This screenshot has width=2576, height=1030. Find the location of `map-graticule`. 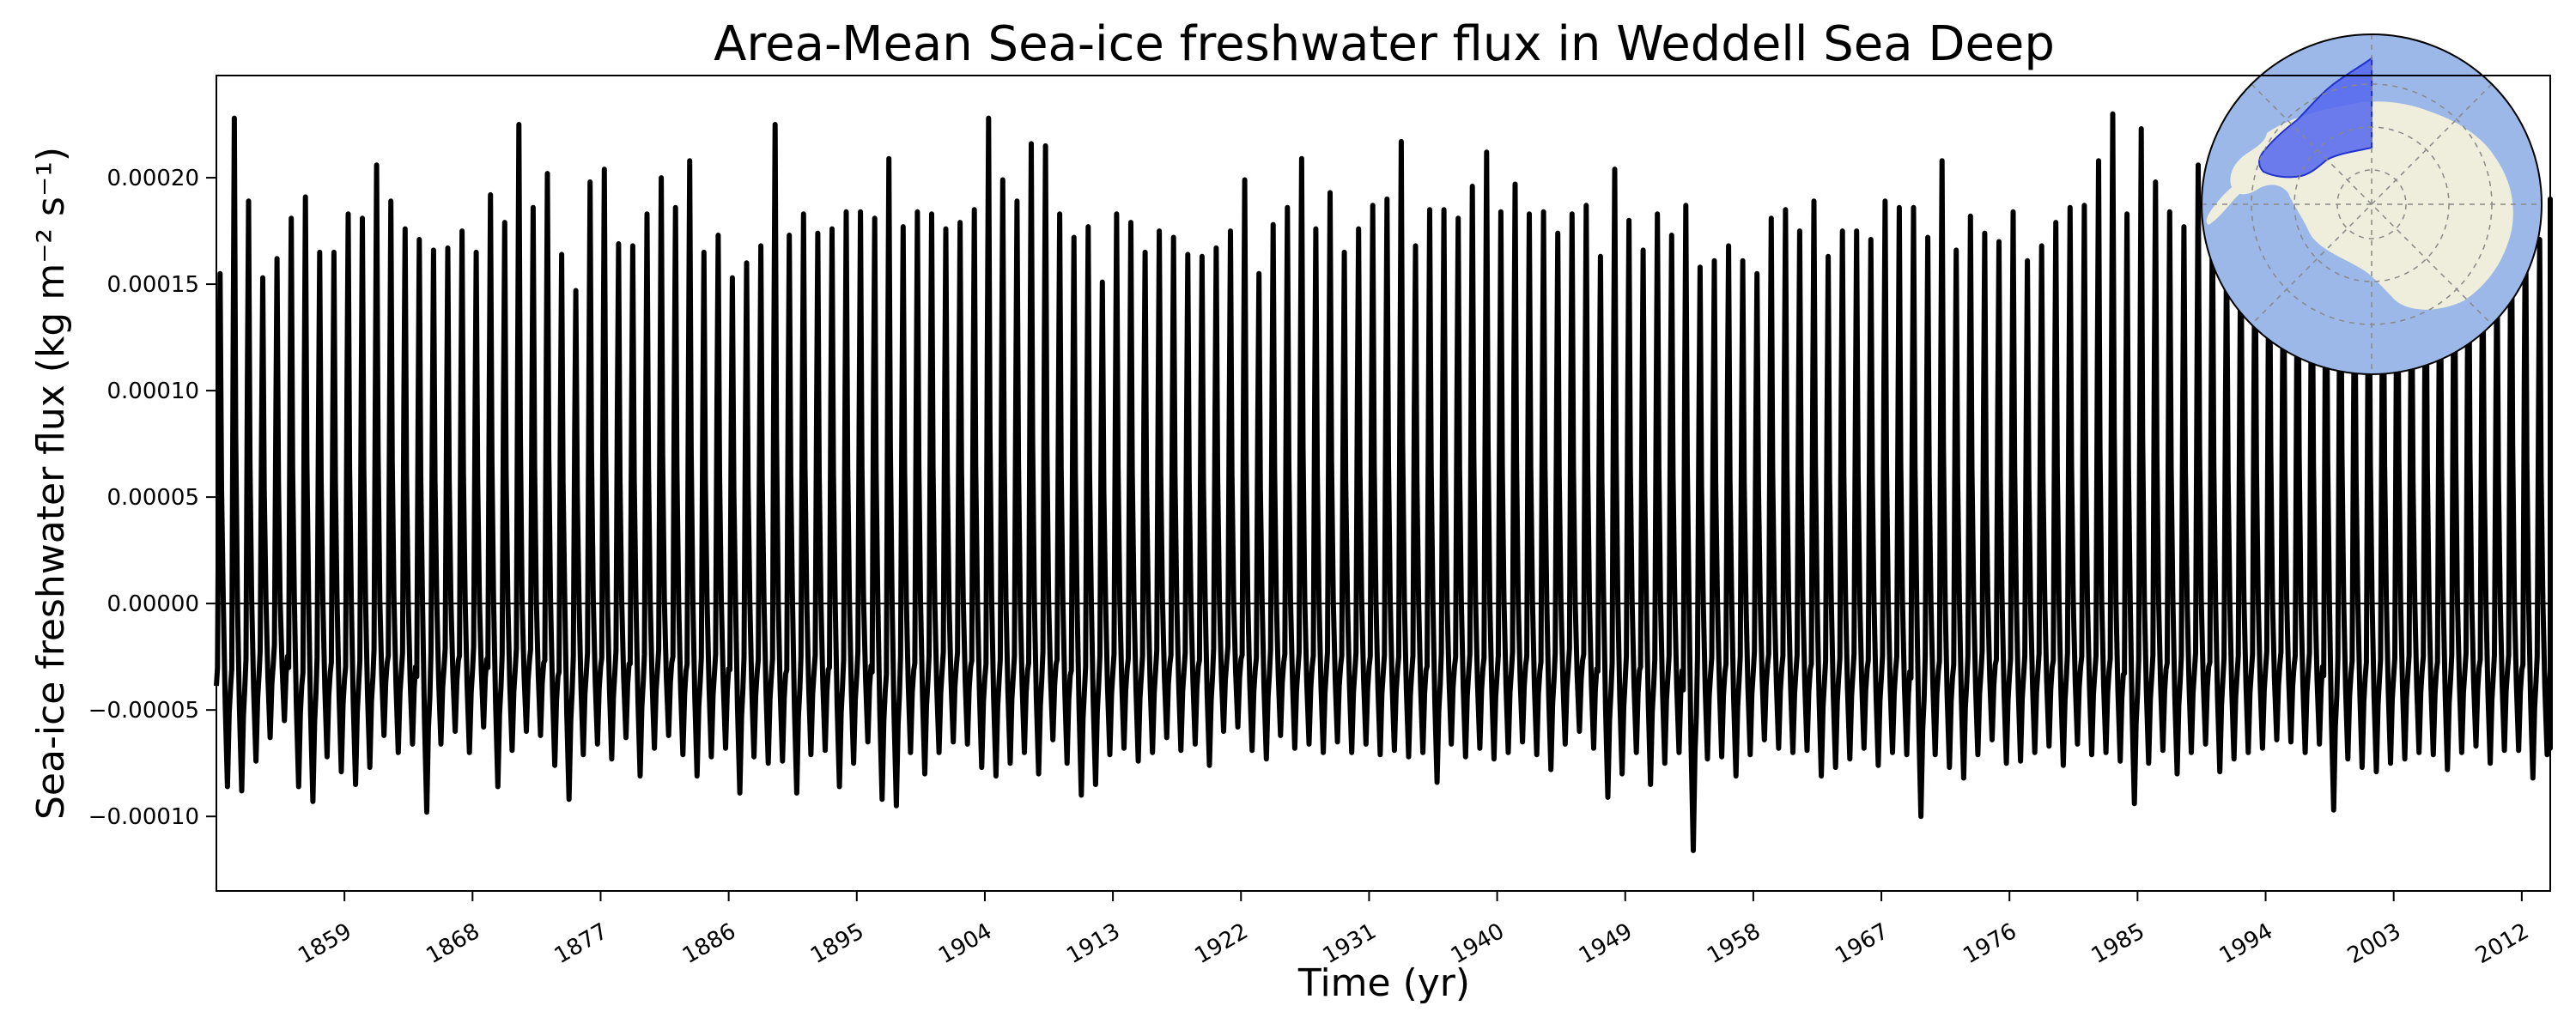

map-graticule is located at coordinates (2372, 204).